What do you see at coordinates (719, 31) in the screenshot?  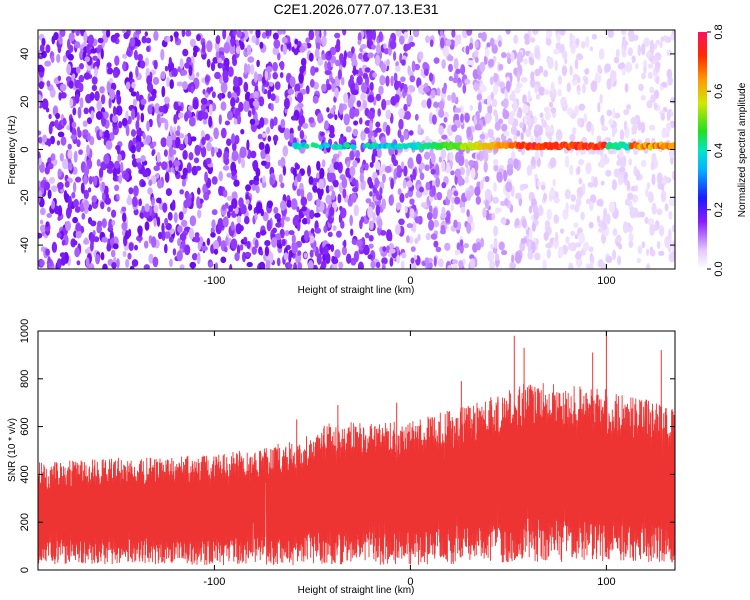 I see `colorbar-tick-label: 0.8` at bounding box center [719, 31].